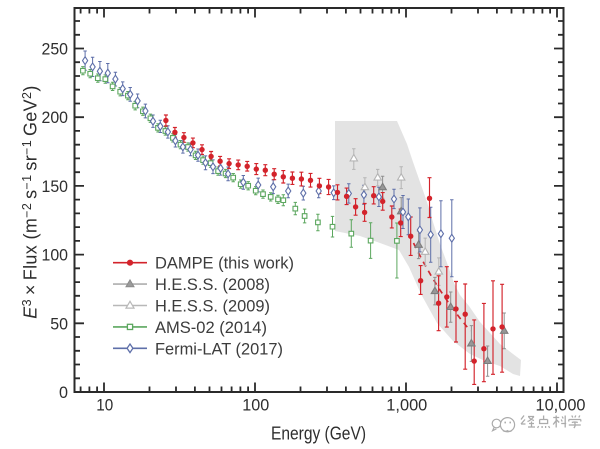  I want to click on svg-text: 250, so click(55, 49).